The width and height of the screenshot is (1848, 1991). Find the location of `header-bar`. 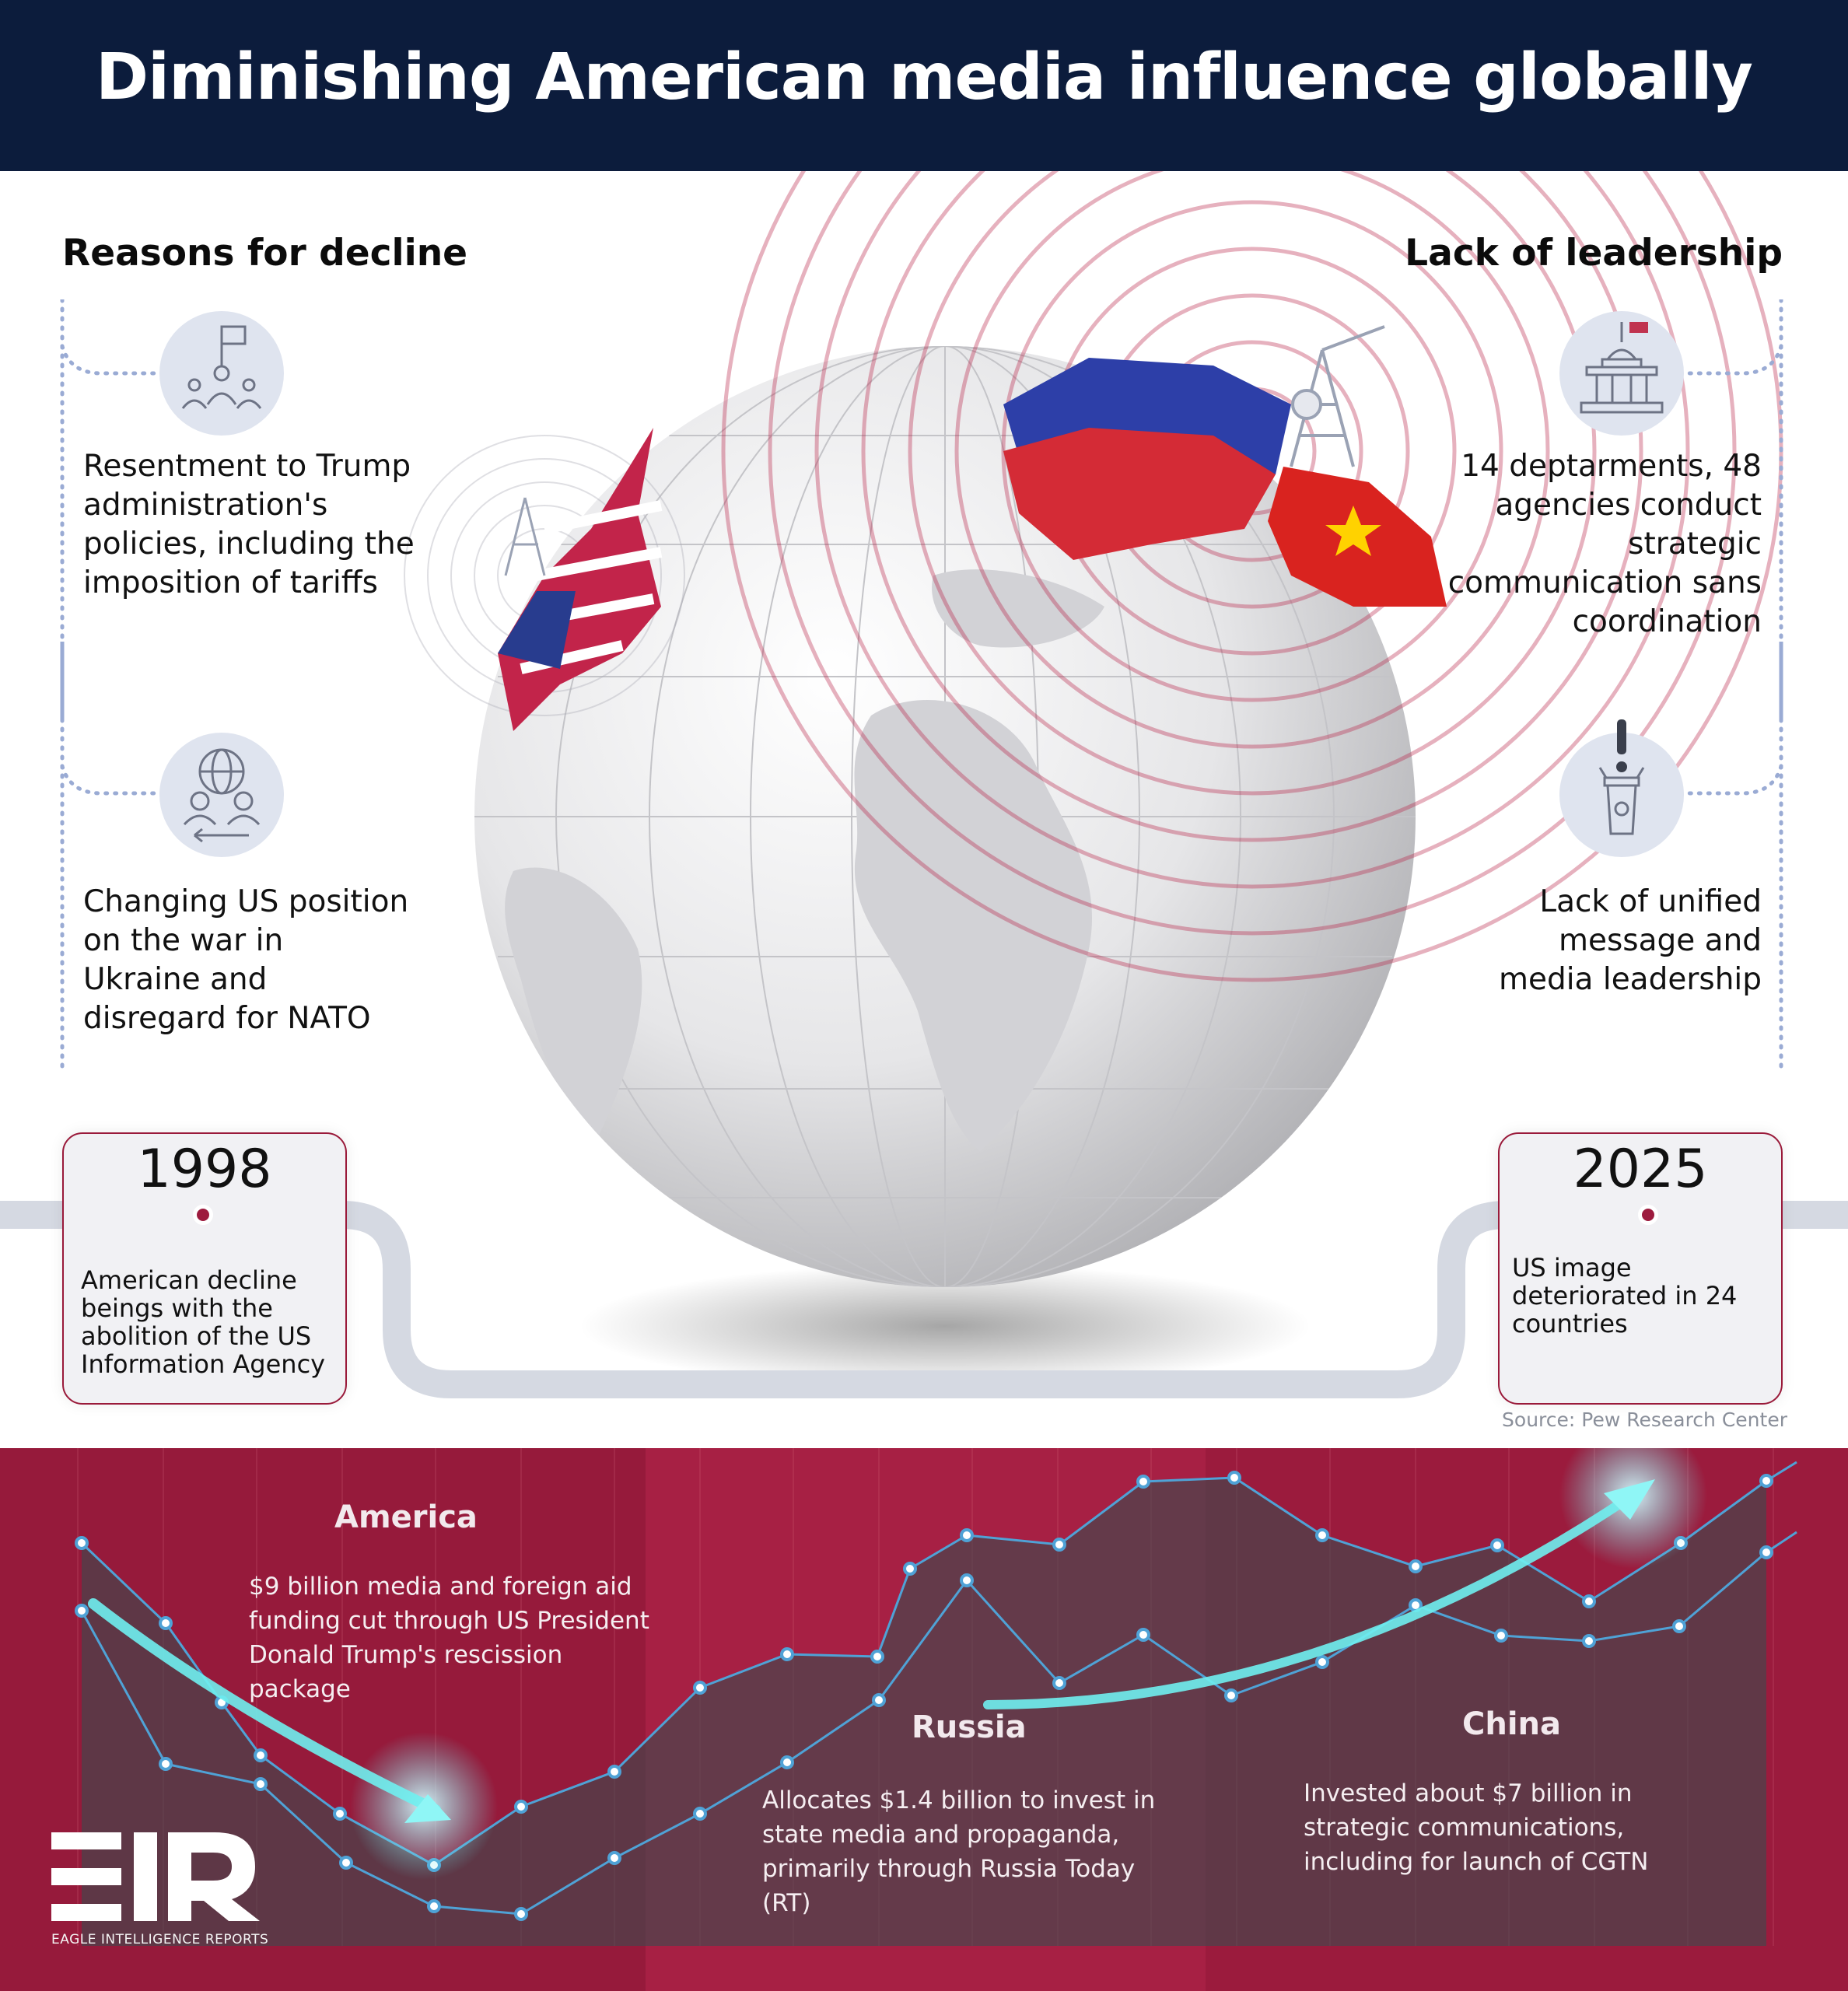

header-bar is located at coordinates (924, 85).